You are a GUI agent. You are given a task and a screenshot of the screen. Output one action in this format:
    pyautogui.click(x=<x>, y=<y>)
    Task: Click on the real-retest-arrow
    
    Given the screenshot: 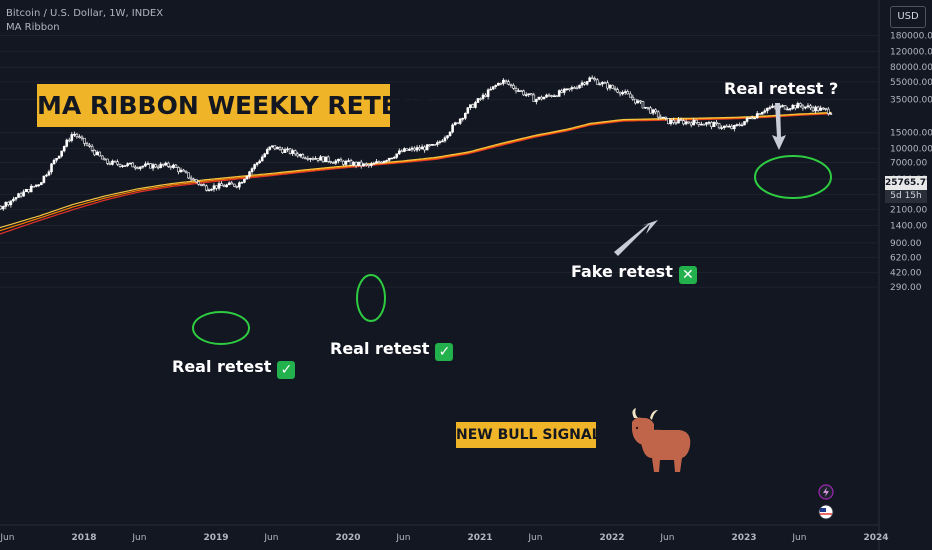 What is the action you would take?
    pyautogui.click(x=779, y=126)
    